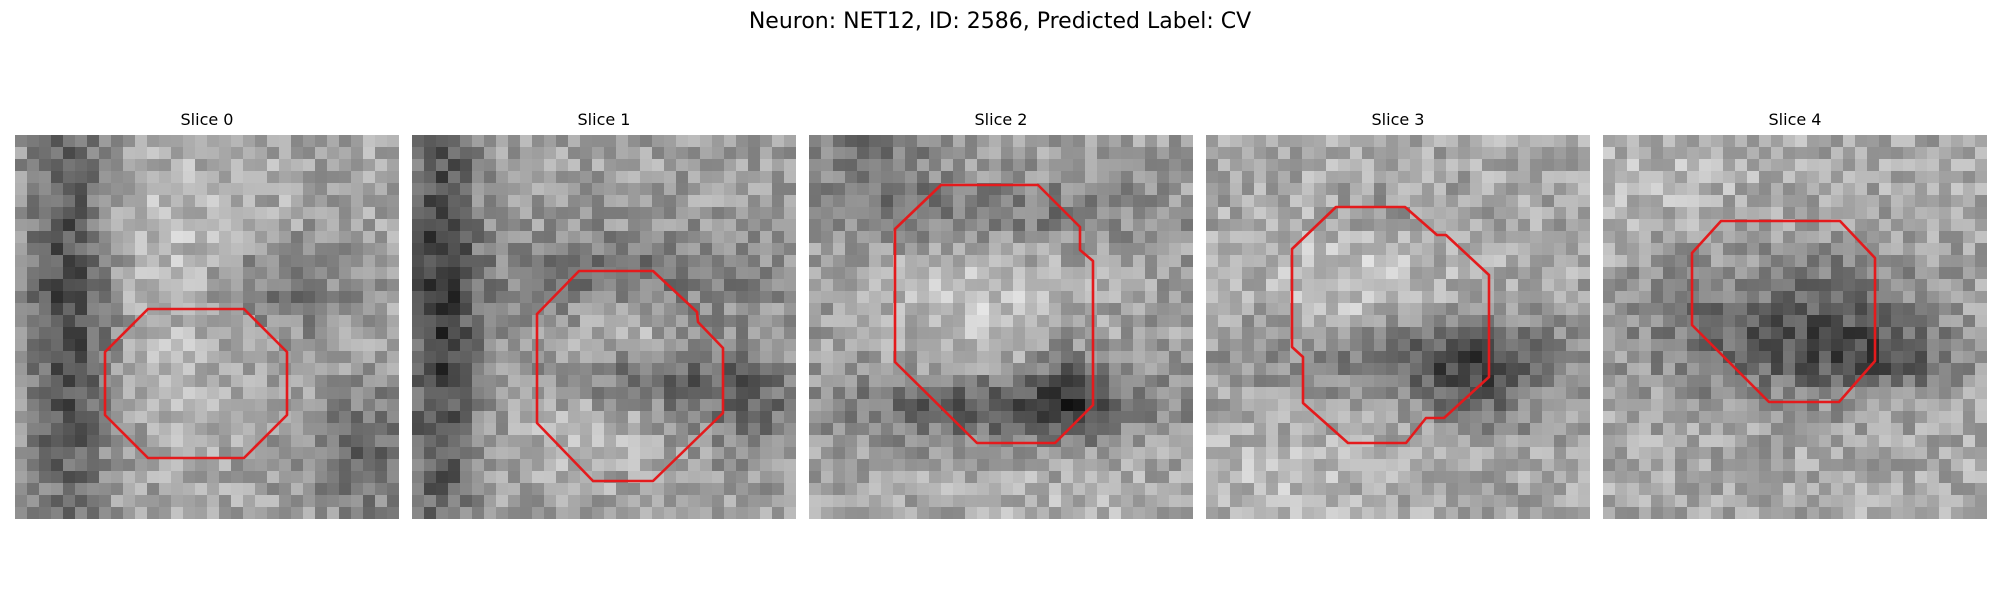 The width and height of the screenshot is (2000, 600). I want to click on slice-panel-1: Slice 1, so click(604, 316).